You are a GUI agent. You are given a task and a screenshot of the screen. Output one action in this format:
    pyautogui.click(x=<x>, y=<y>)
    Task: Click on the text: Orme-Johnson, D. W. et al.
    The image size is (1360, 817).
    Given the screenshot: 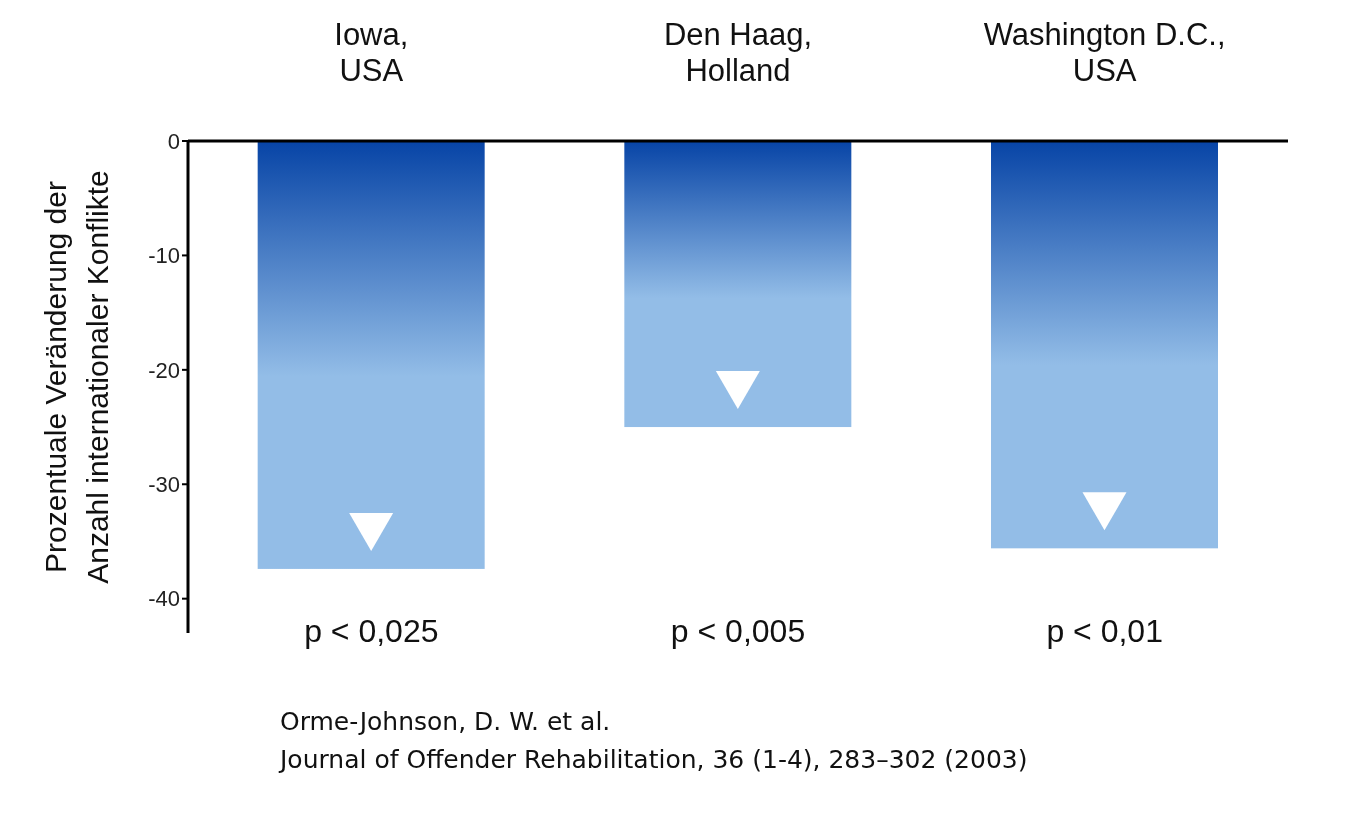 What is the action you would take?
    pyautogui.click(x=446, y=722)
    